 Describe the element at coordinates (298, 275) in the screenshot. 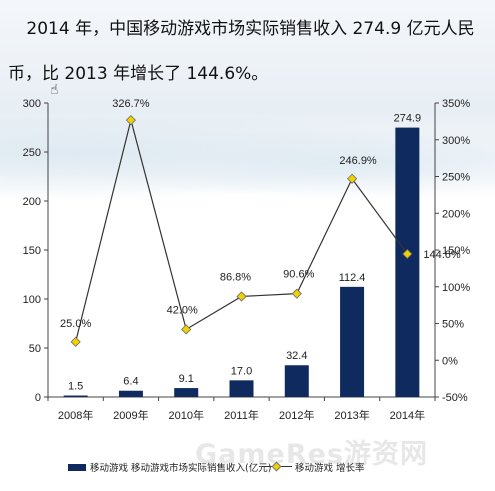

I see `growth-value-label: 90.6%` at that location.